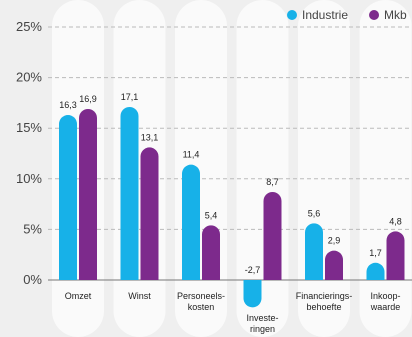 Image resolution: width=412 pixels, height=337 pixels. Describe the element at coordinates (262, 324) in the screenshot. I see `x-tick-label: Investe- ringen` at that location.